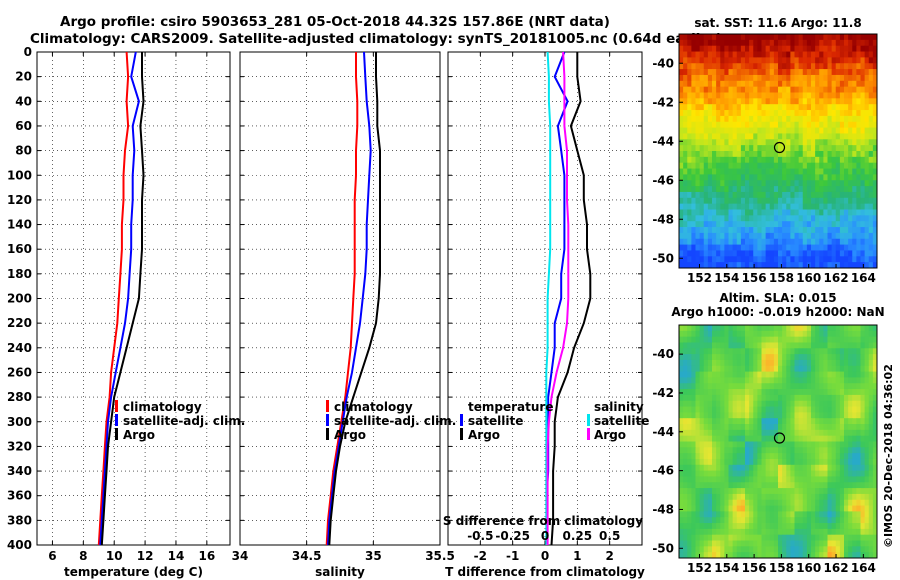 This screenshot has height=580, width=900. Describe the element at coordinates (19, 397) in the screenshot. I see `y-tick-label: 280` at that location.